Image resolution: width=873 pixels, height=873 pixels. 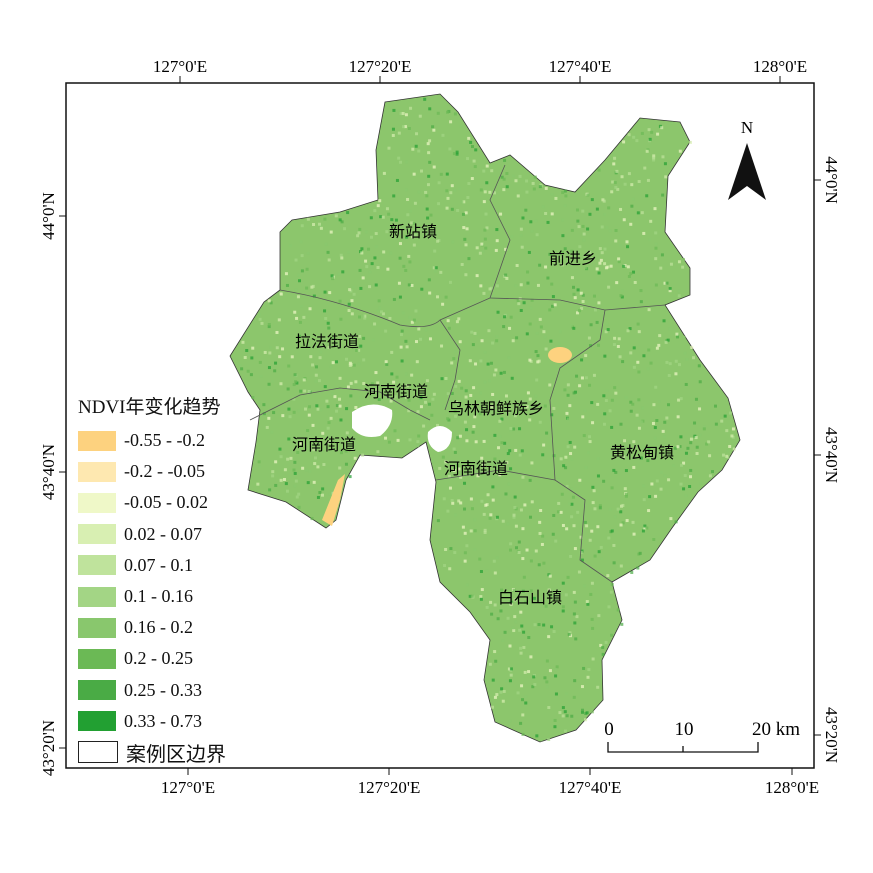 I want to click on region-label: 新站镇, so click(x=413, y=232).